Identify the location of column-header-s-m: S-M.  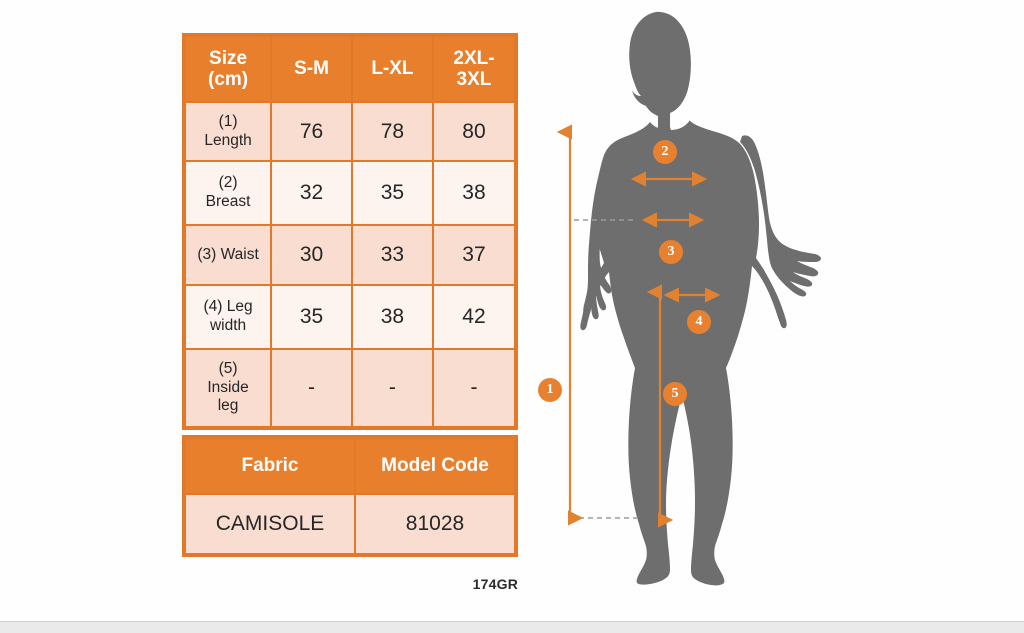
(311, 69).